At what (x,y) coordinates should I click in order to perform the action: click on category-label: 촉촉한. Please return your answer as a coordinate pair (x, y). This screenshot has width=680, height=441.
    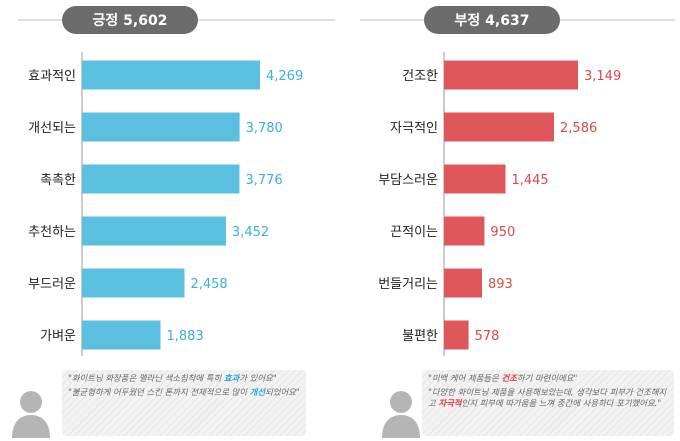
    Looking at the image, I should click on (58, 180).